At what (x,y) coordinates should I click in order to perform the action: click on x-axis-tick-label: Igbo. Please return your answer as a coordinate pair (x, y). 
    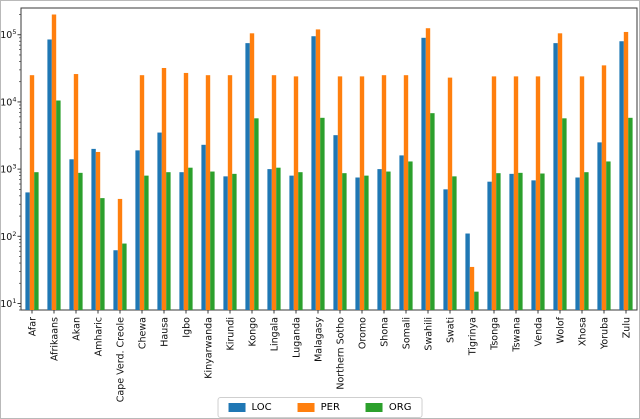
    Looking at the image, I should click on (187, 327).